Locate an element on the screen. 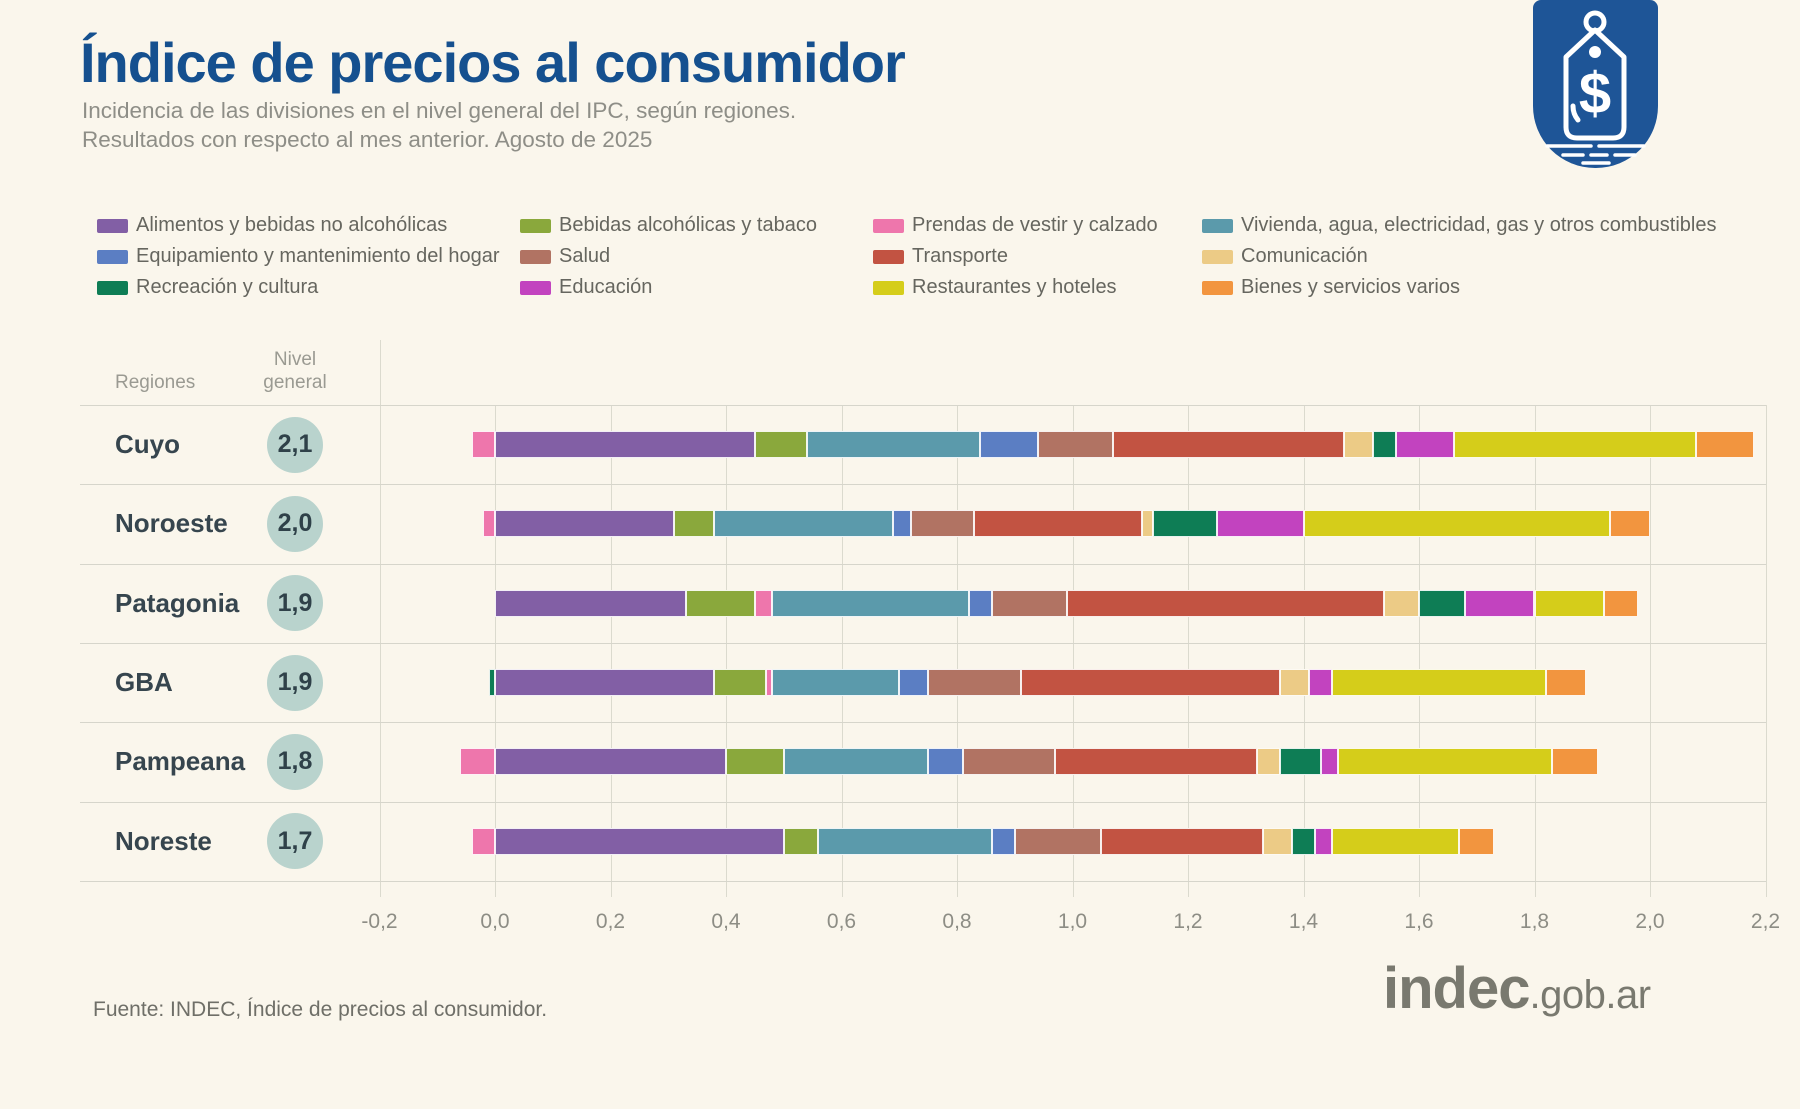 This screenshot has width=1800, height=1109. bebidas-alcoholicas-y-swatch-icon is located at coordinates (535, 225).